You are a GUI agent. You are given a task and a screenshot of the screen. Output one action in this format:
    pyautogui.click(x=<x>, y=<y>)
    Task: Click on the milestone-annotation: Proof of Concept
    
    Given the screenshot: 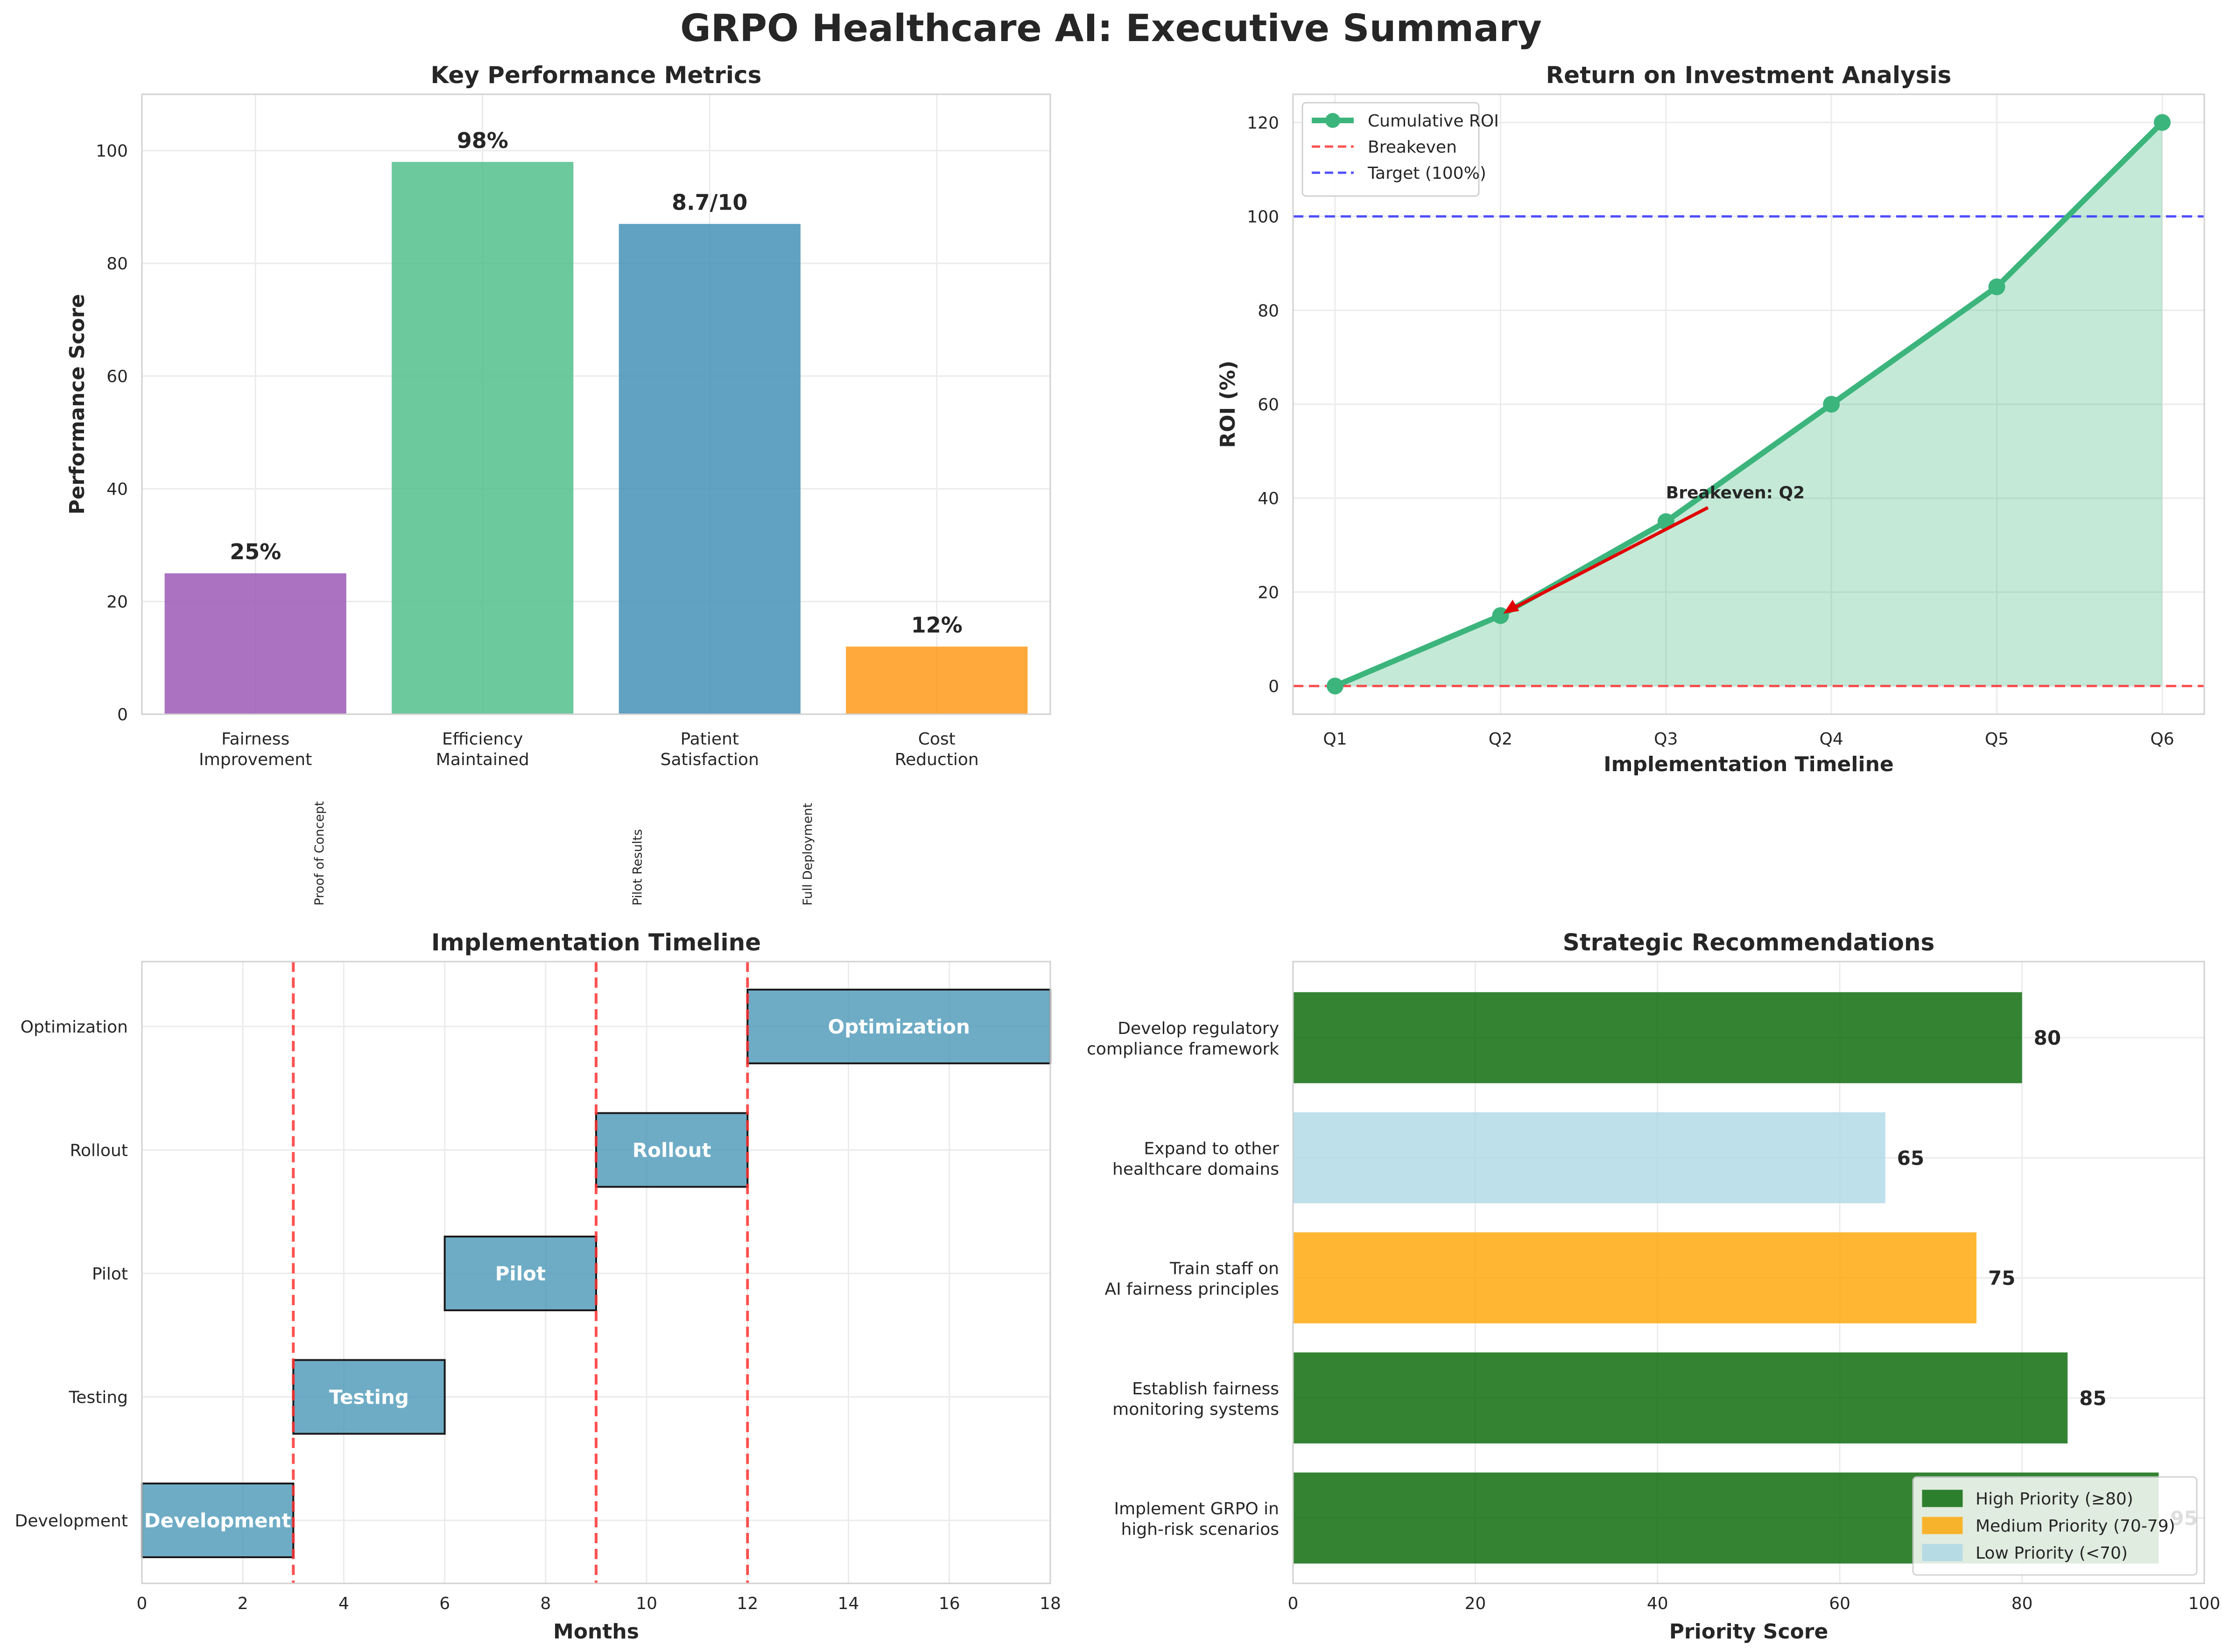 What is the action you would take?
    pyautogui.click(x=319, y=853)
    